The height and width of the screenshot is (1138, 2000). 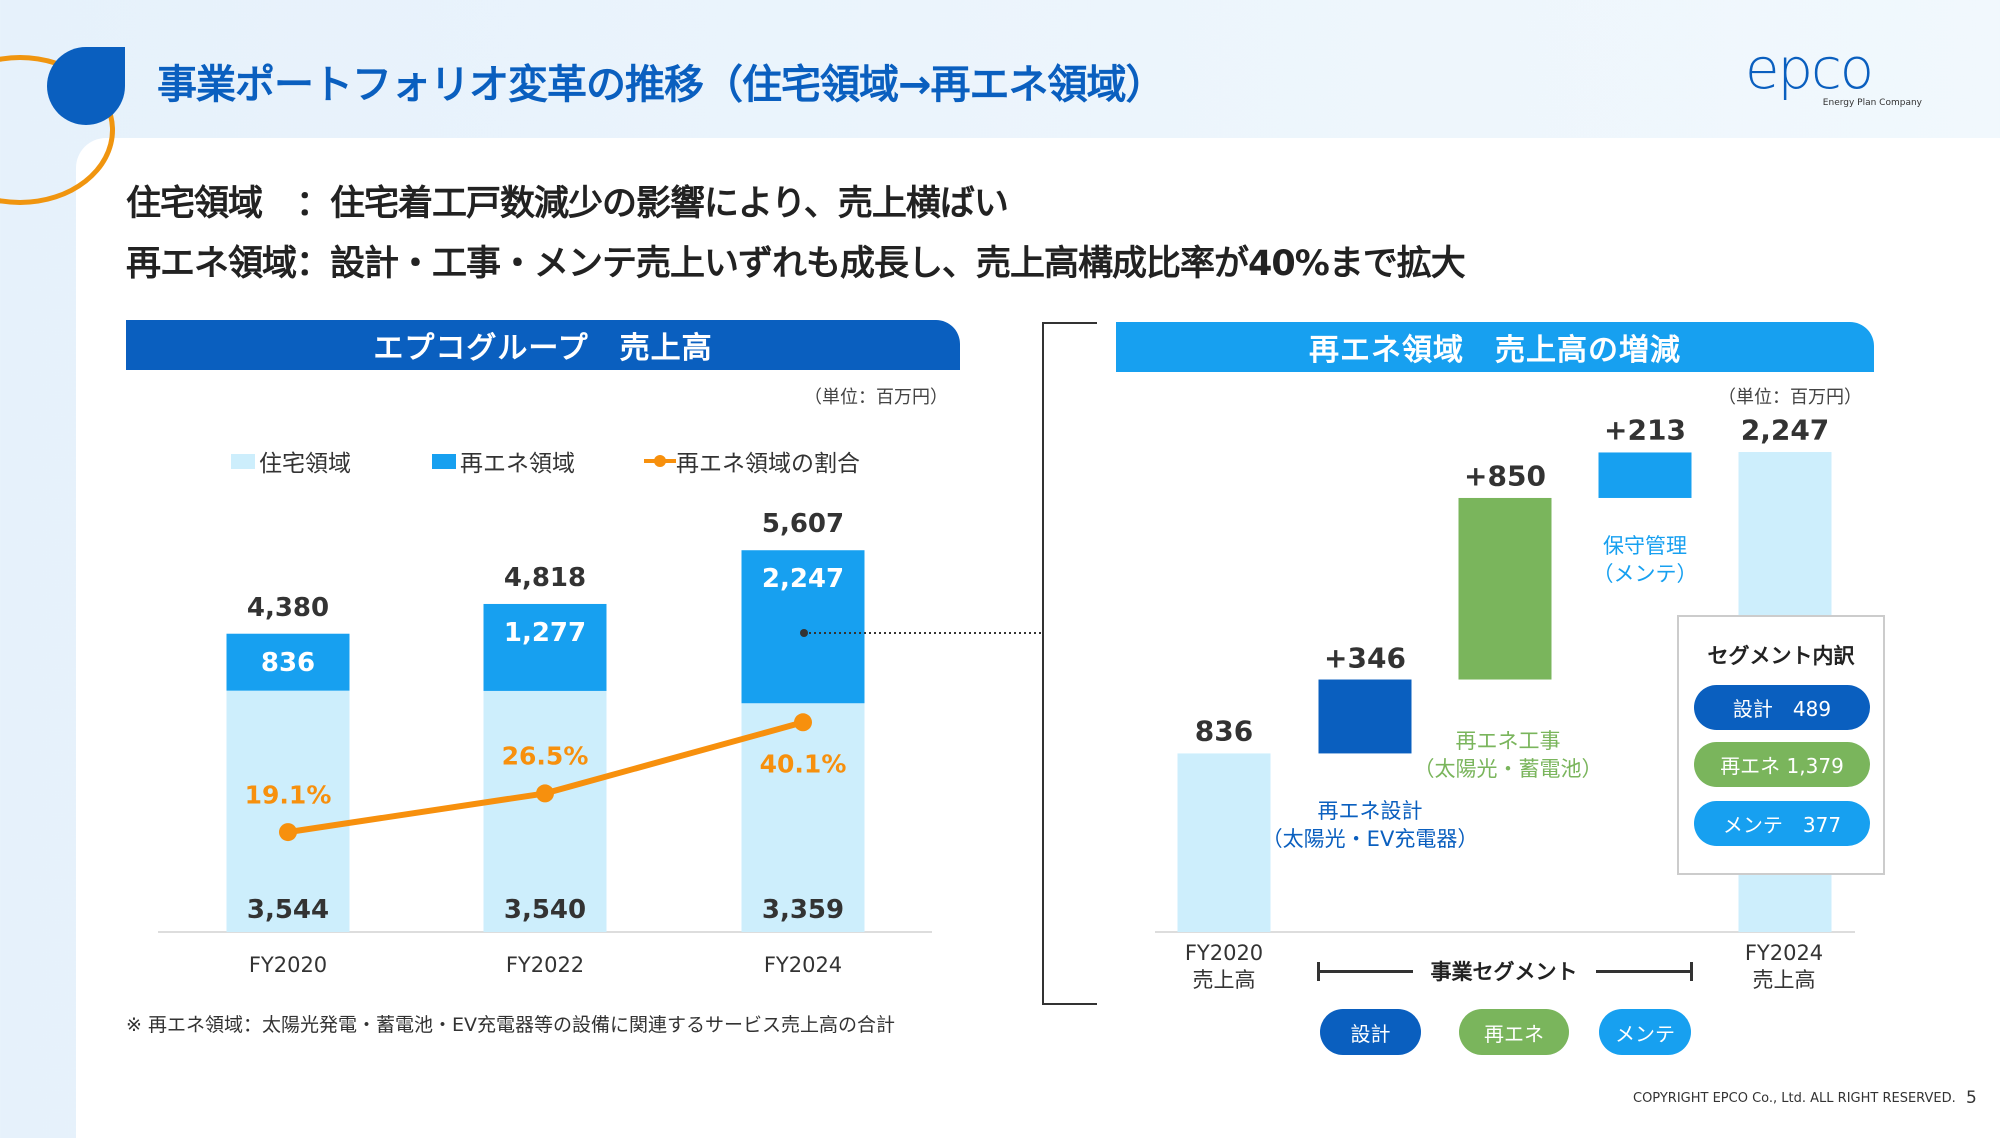 I want to click on epco-logo: epco Energy Plan Company, so click(x=1833, y=73).